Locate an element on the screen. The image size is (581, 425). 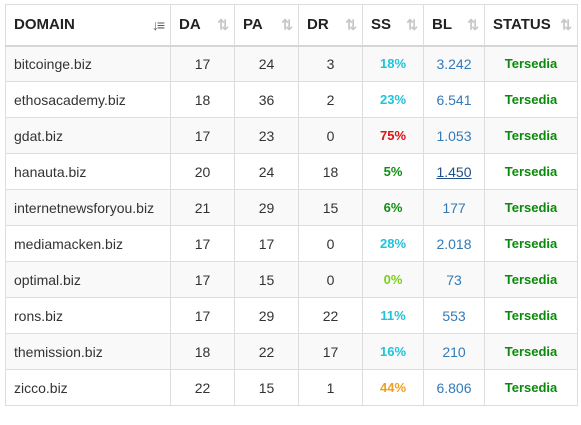
column-header-label: PA is located at coordinates (253, 25).